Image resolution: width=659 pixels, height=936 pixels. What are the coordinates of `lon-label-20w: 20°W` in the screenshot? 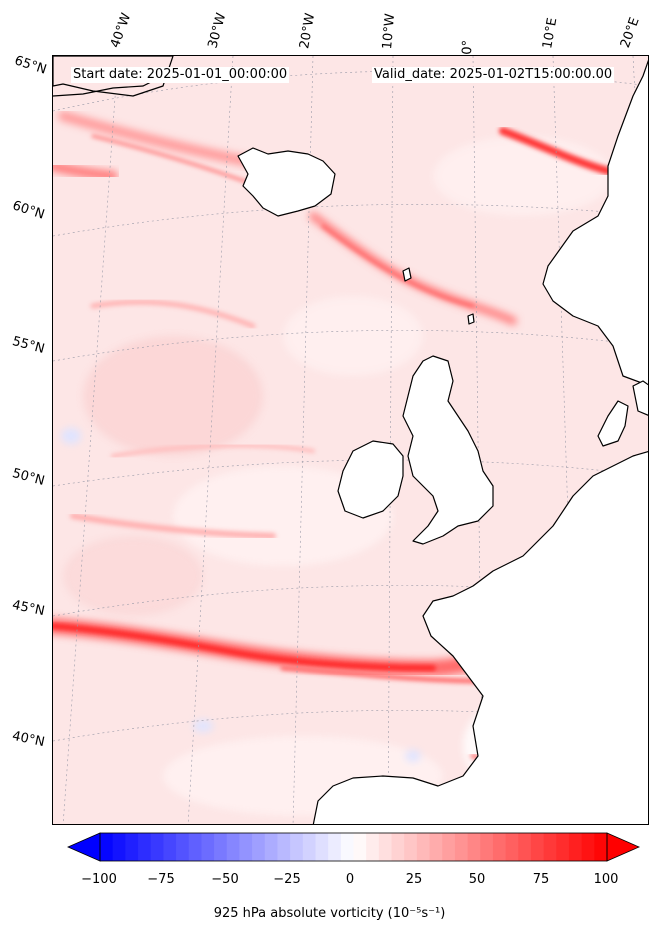 It's located at (308, 31).